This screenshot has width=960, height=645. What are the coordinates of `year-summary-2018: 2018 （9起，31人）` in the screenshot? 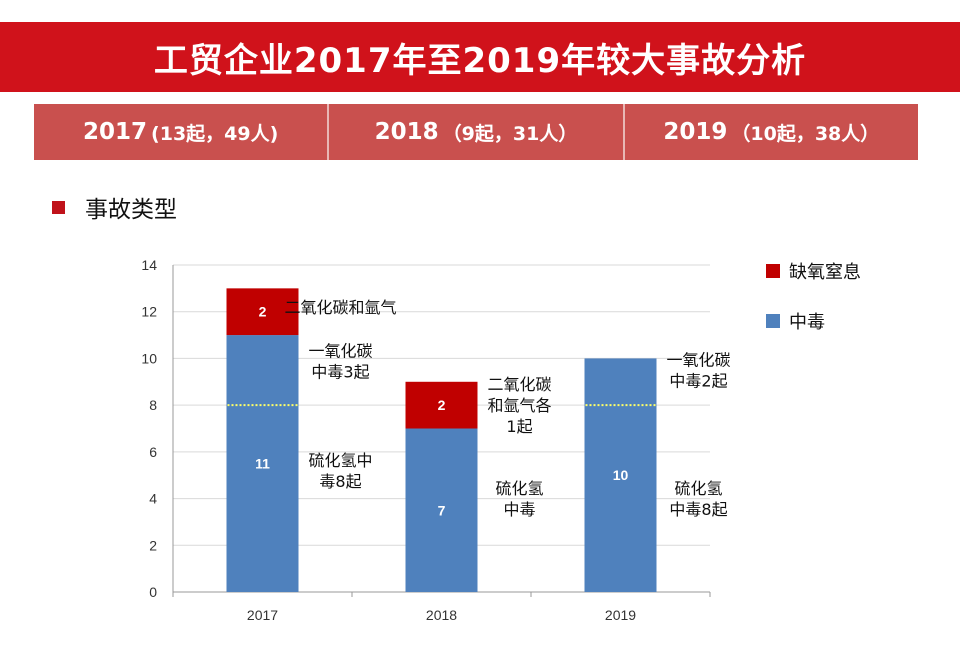 It's located at (477, 132).